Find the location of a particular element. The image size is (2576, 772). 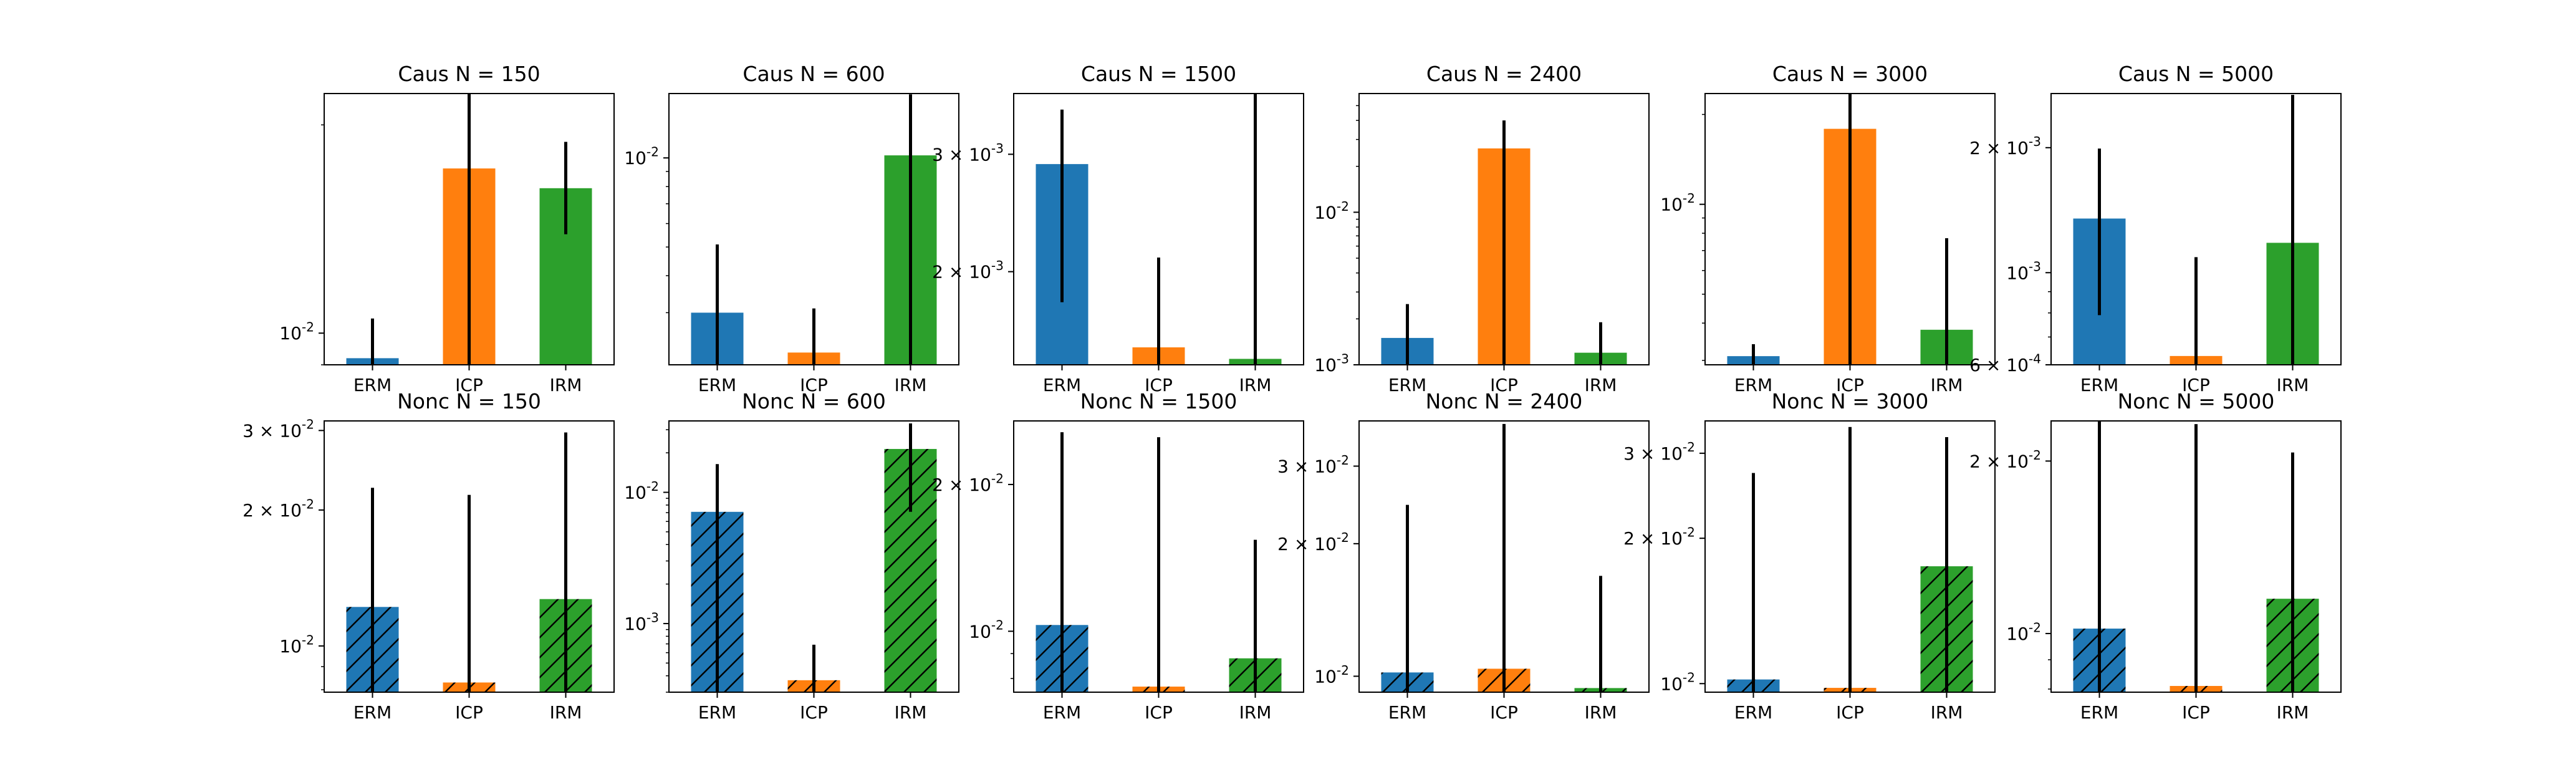

subplot-title: Caus N = 5000 is located at coordinates (2196, 74).